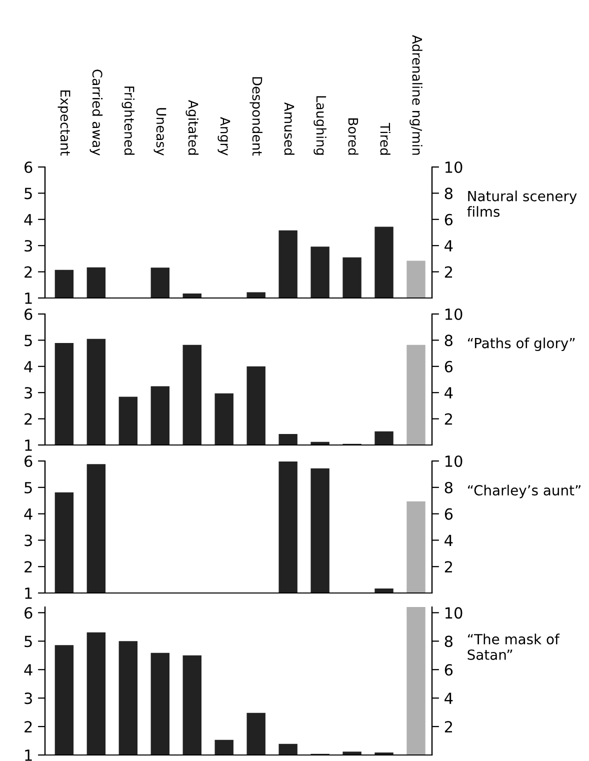 The image size is (589, 761). I want to click on x-tick-label: Adrenaline ng/min, so click(416, 95).